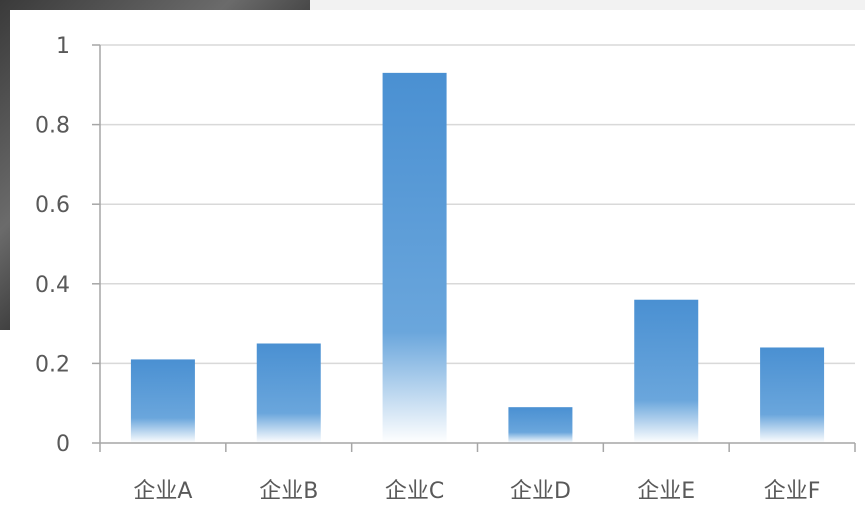 Image resolution: width=865 pixels, height=525 pixels. I want to click on x-tick-labels: 企业A 企业B 企业C 企业D 企业E 企业F, so click(476, 491).